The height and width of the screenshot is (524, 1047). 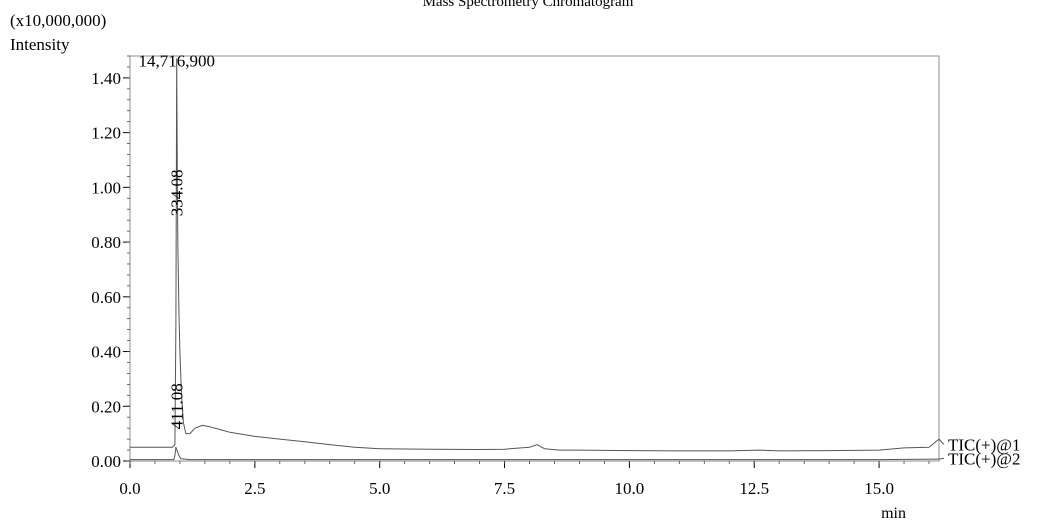 I want to click on y-axis-label: Intensity, so click(x=40, y=44).